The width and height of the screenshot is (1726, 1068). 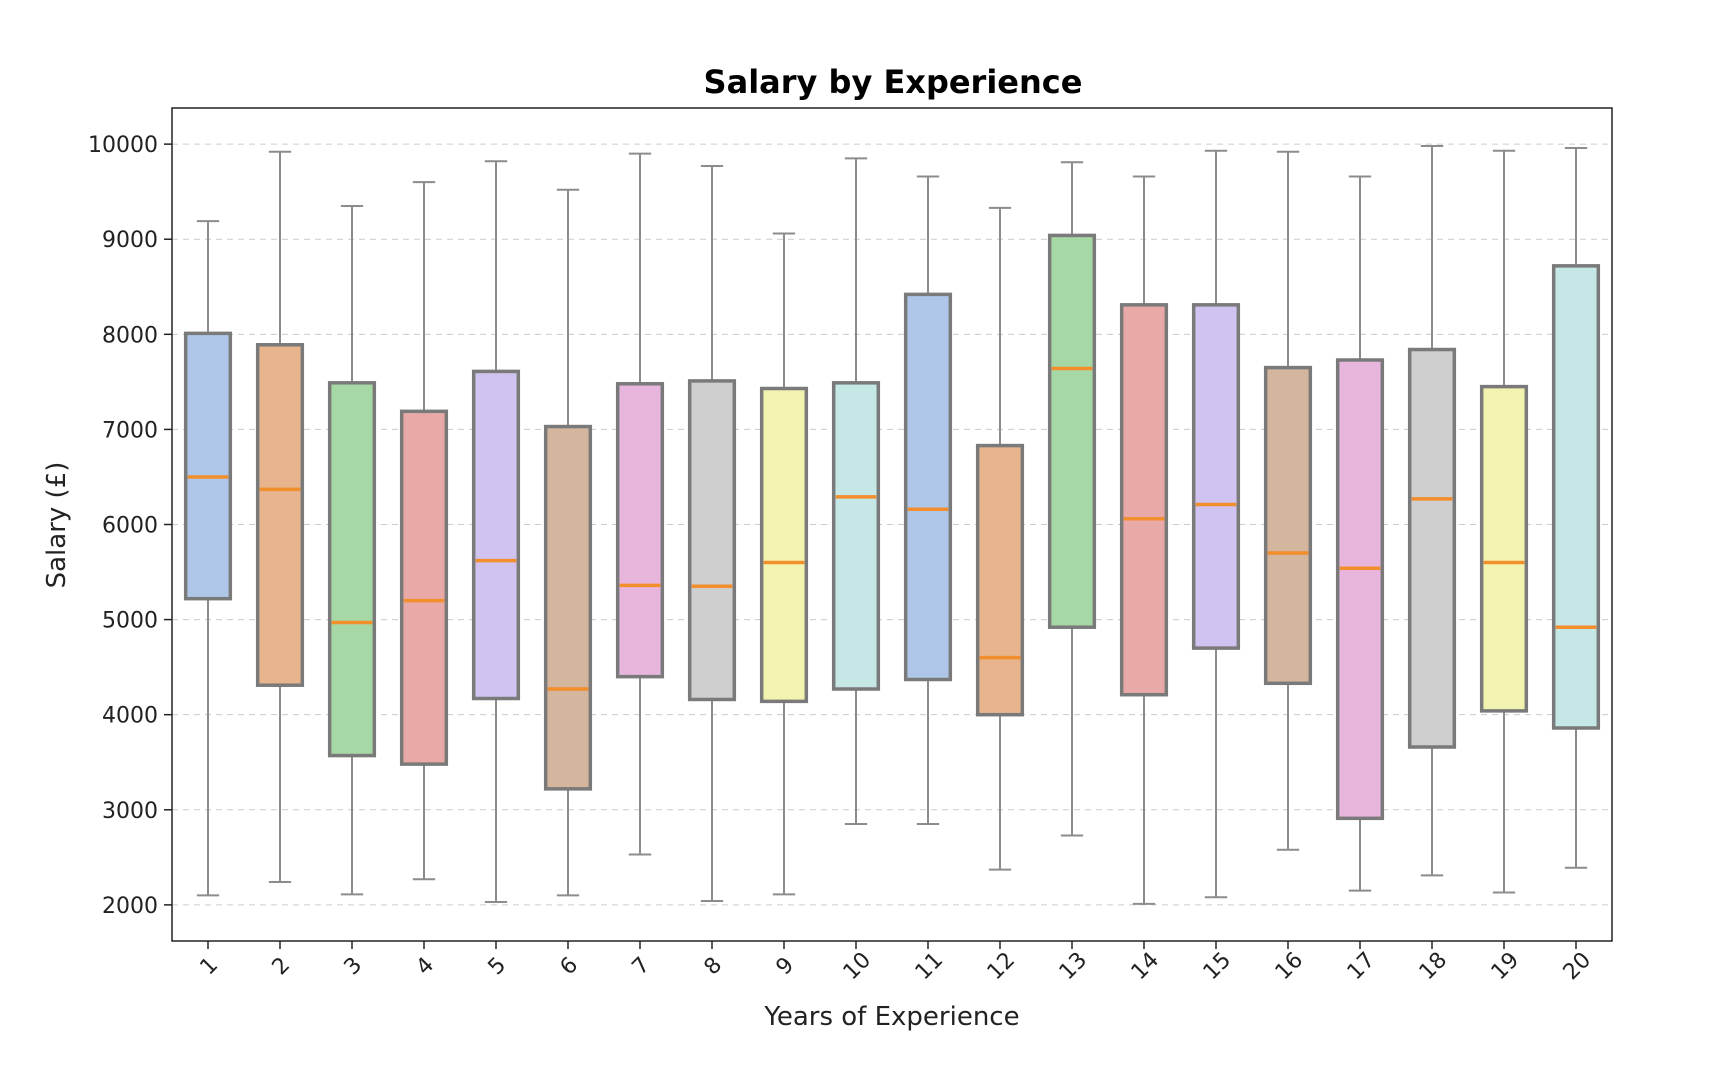 I want to click on x-tick-label: 1, so click(x=210, y=967).